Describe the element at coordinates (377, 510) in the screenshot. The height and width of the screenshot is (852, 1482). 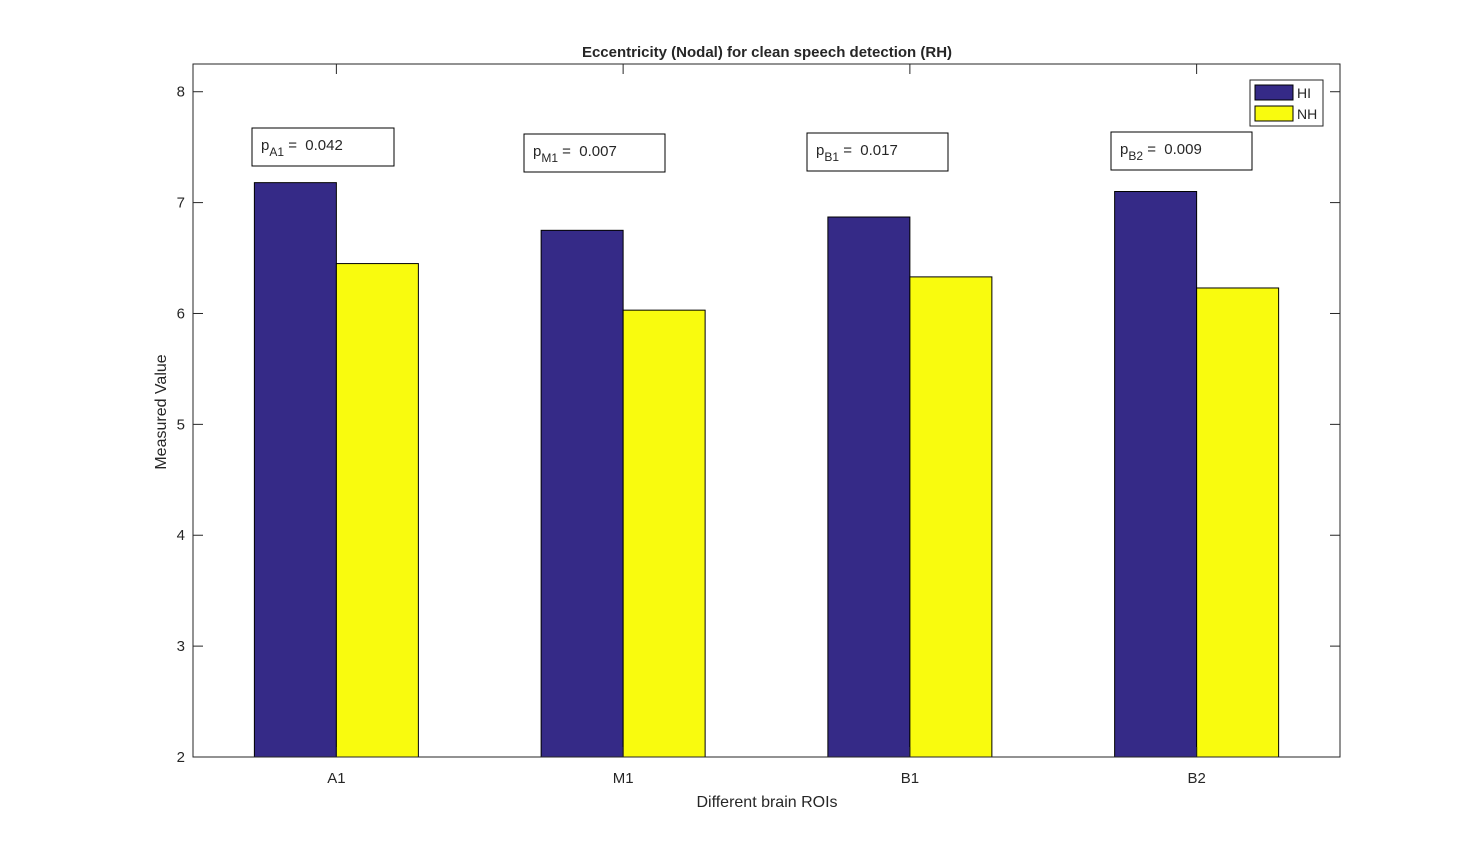
I see `bar-NH-A1` at that location.